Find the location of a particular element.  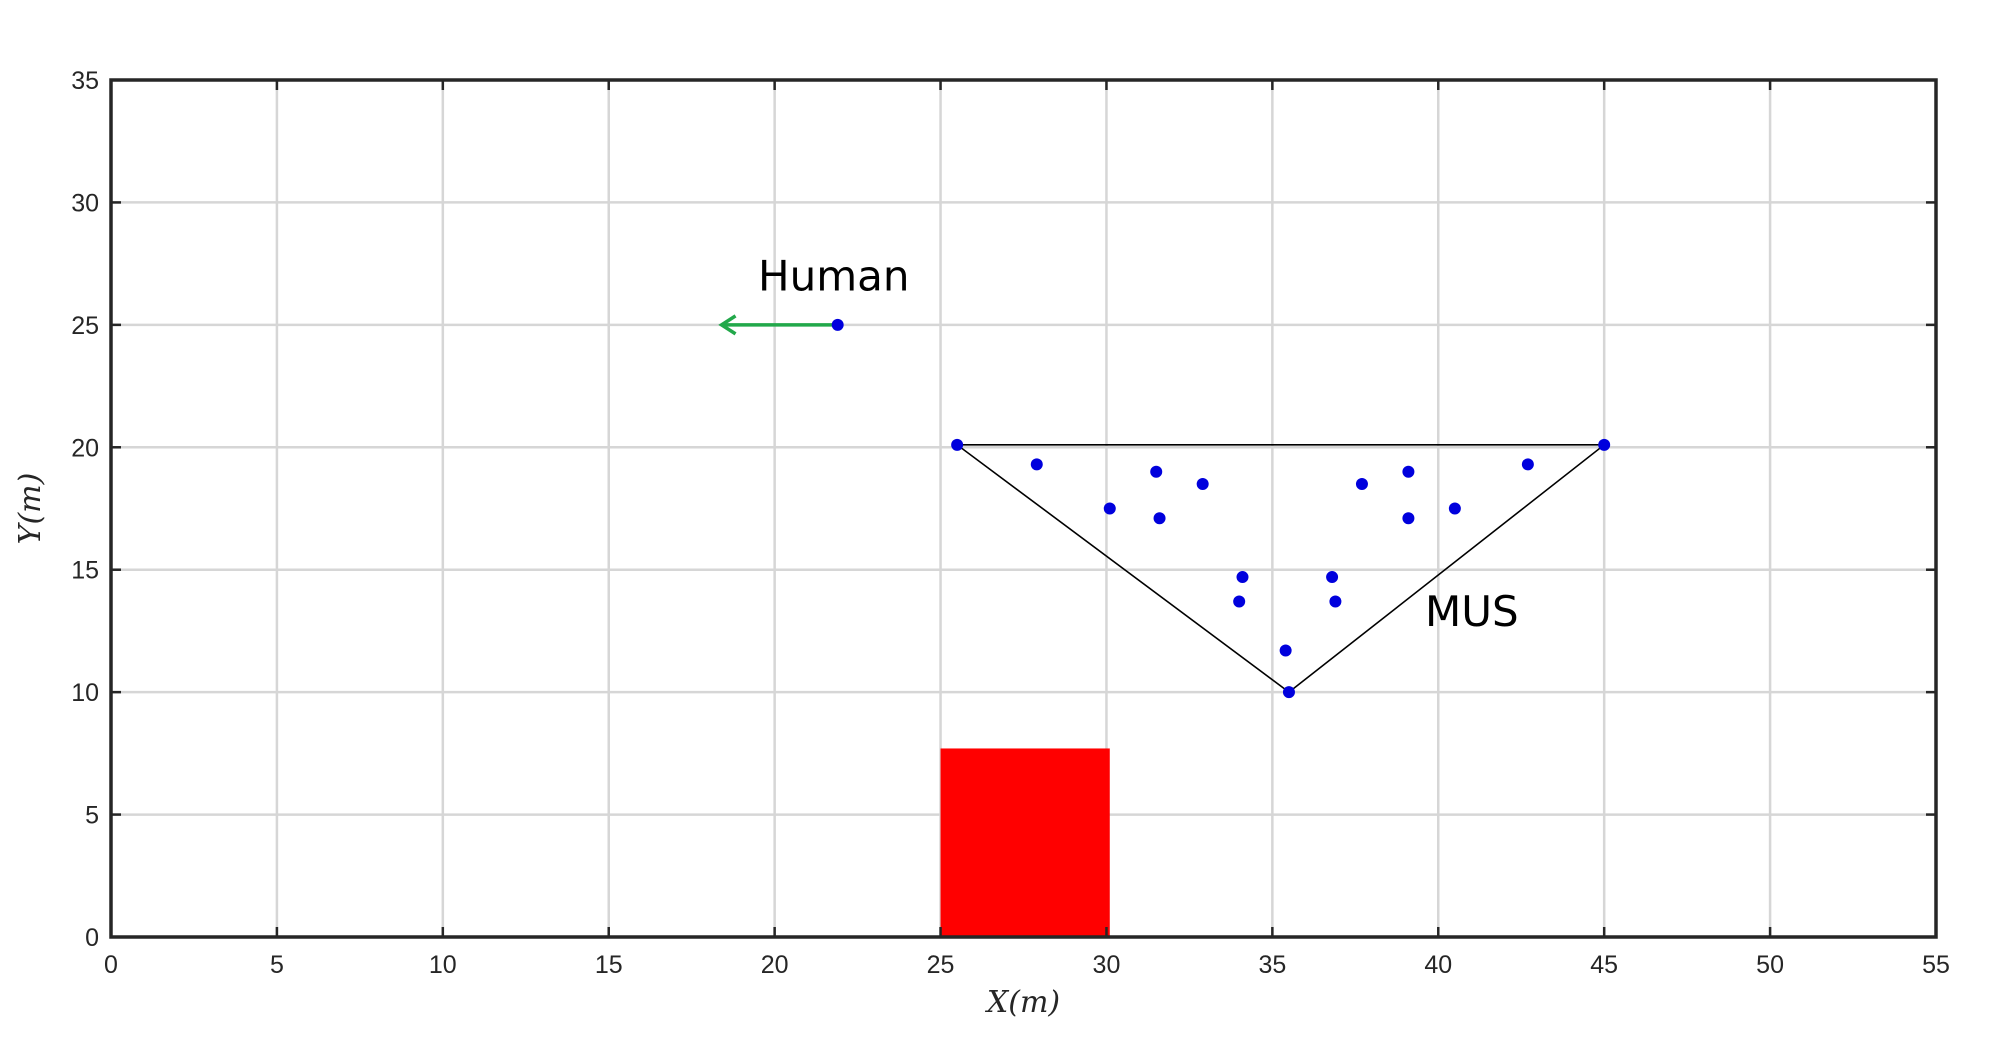

obstacle is located at coordinates (1025, 842).